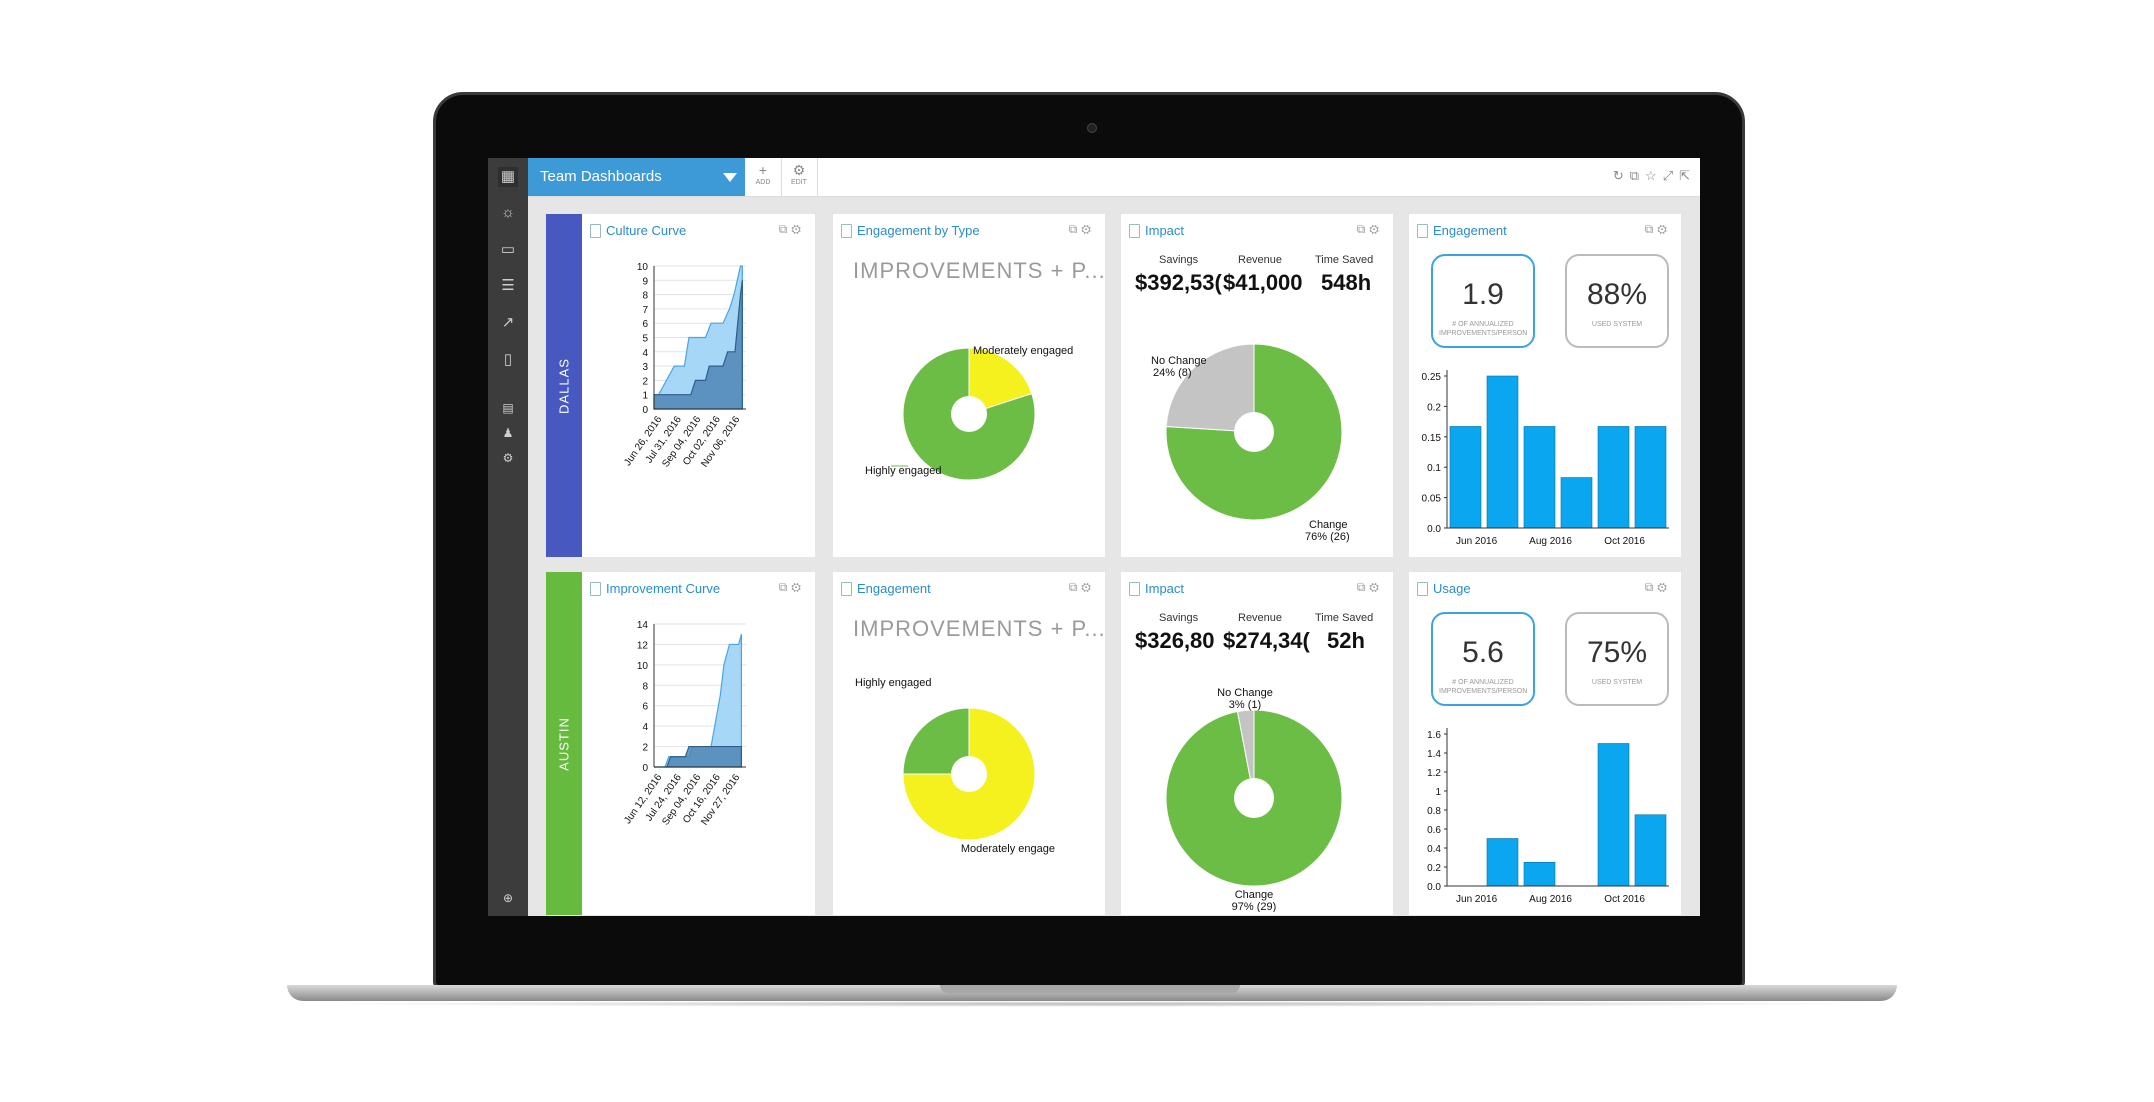 The image size is (2154, 1102). What do you see at coordinates (1483, 301) in the screenshot?
I see `stat-box-improvements: 1.9 # OF ANNUALIZED IMPROVEMENTS/PERSON` at bounding box center [1483, 301].